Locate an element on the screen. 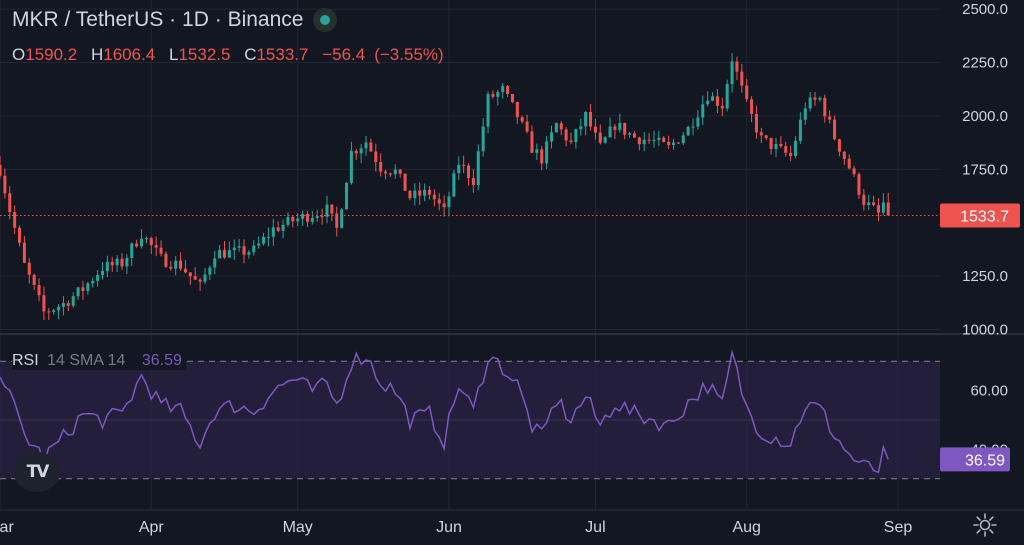  x-tick-label: Jun is located at coordinates (449, 527).